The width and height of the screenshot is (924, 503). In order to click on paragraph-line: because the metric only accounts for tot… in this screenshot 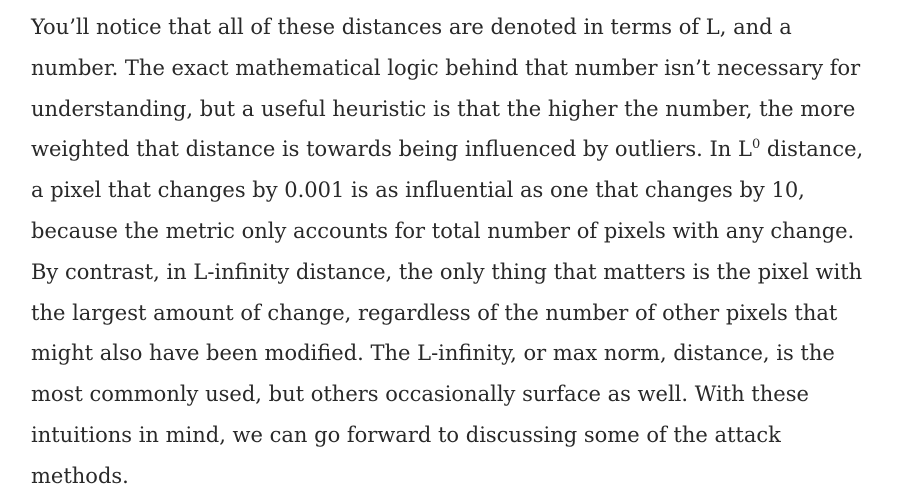, I will do `click(443, 230)`.